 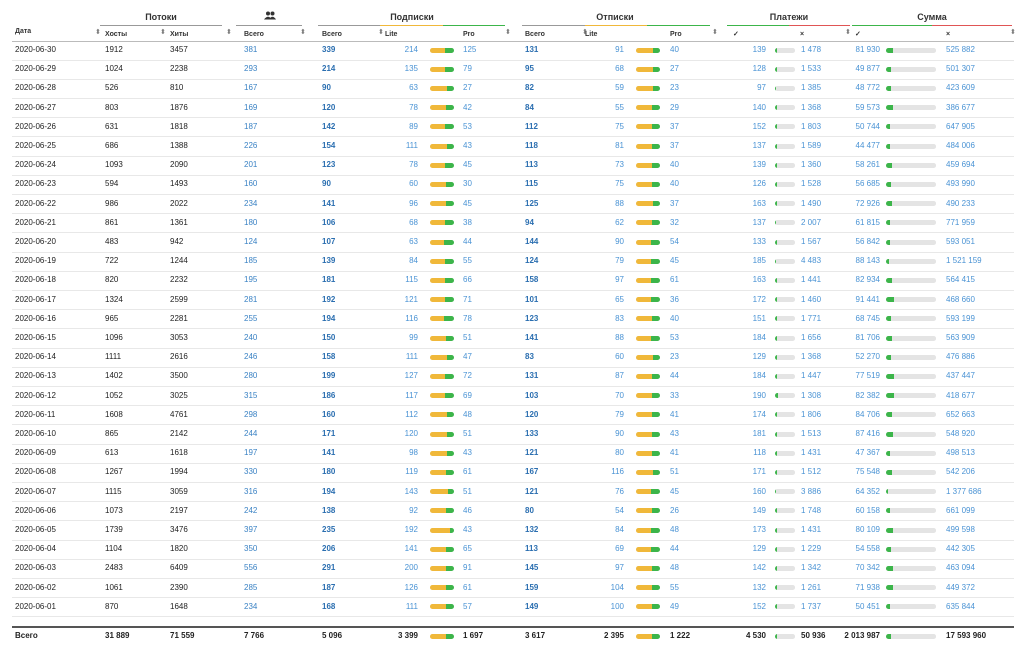 What do you see at coordinates (177, 88) in the screenshot?
I see `table-cell: 810` at bounding box center [177, 88].